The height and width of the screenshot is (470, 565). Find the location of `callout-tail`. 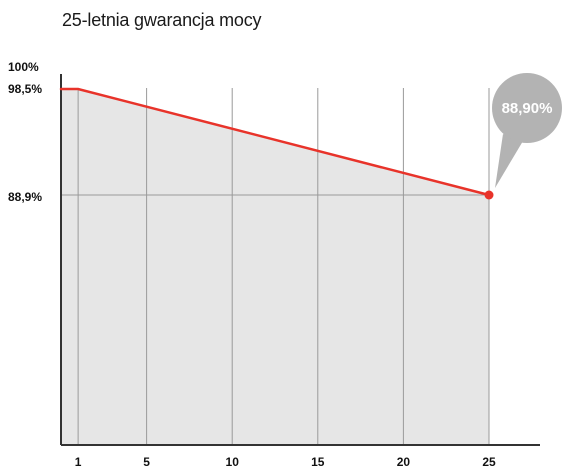

callout-tail is located at coordinates (509, 161).